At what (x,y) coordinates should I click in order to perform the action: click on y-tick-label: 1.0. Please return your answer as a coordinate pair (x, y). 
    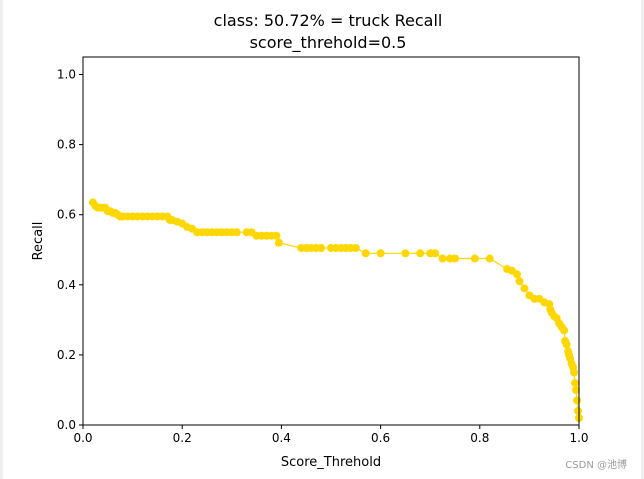
    Looking at the image, I should click on (66, 75).